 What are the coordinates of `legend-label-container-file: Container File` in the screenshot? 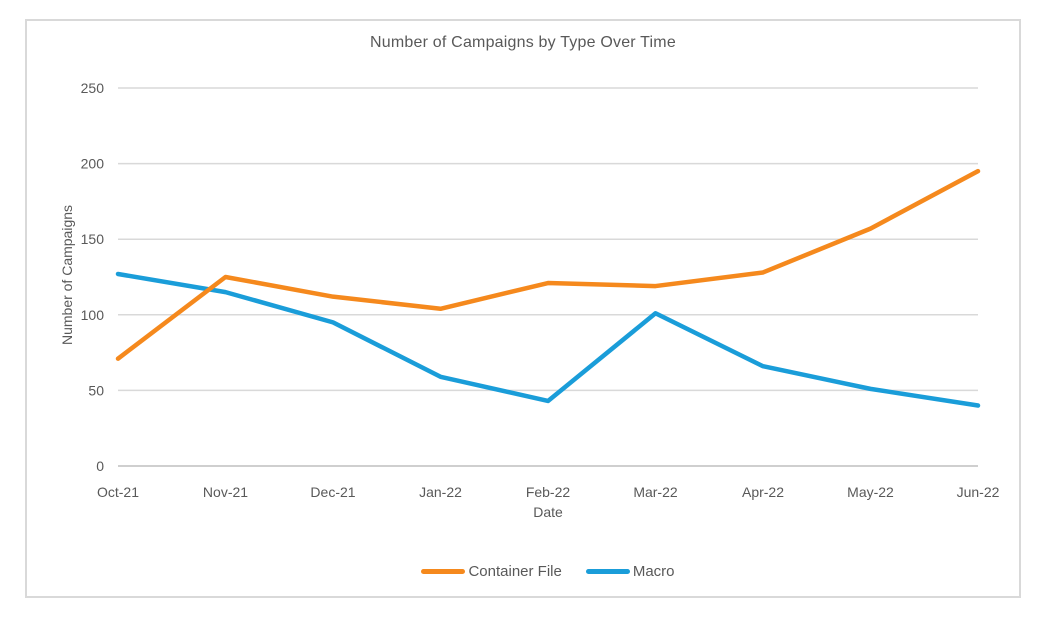 It's located at (515, 571).